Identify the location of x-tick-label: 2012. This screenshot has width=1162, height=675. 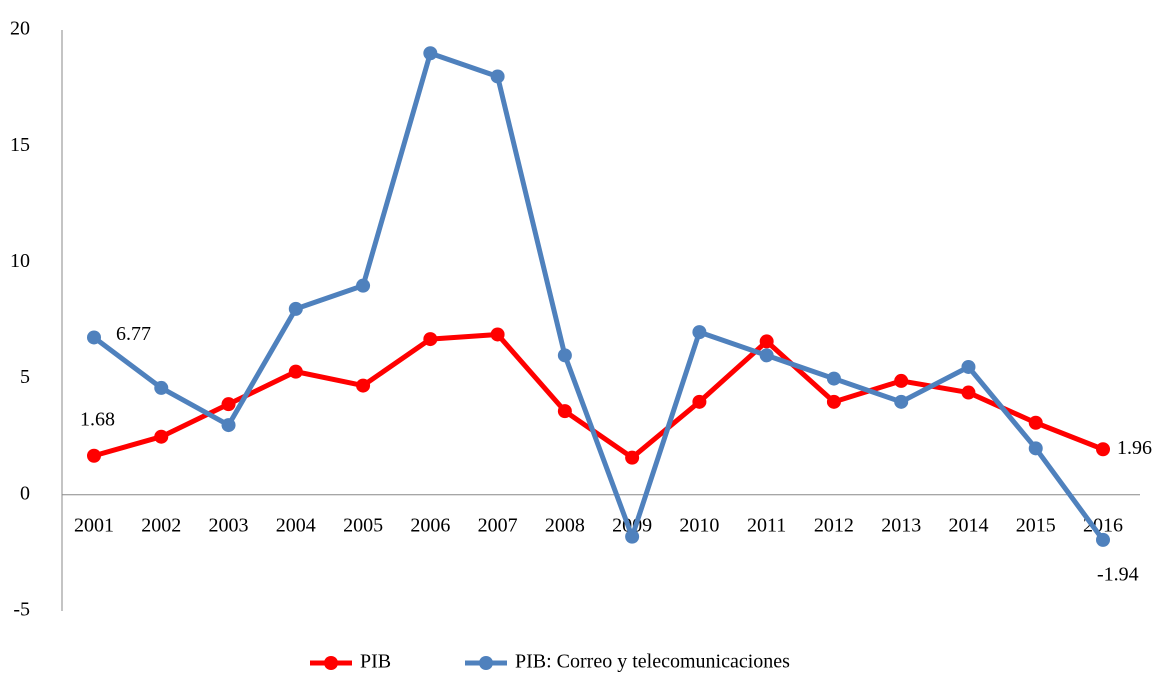
(834, 525).